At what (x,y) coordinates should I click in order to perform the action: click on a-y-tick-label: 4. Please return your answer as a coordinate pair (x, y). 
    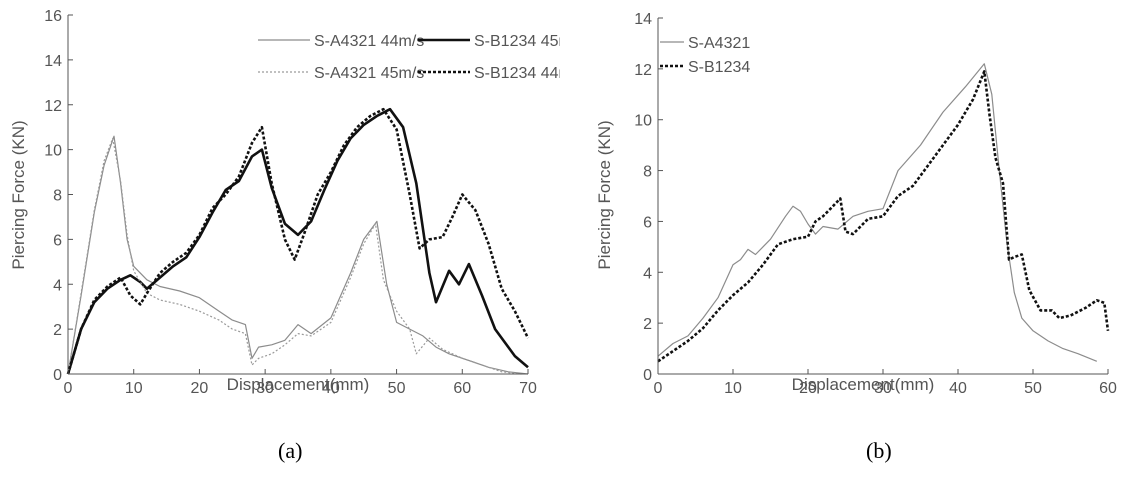
    Looking at the image, I should click on (57, 285).